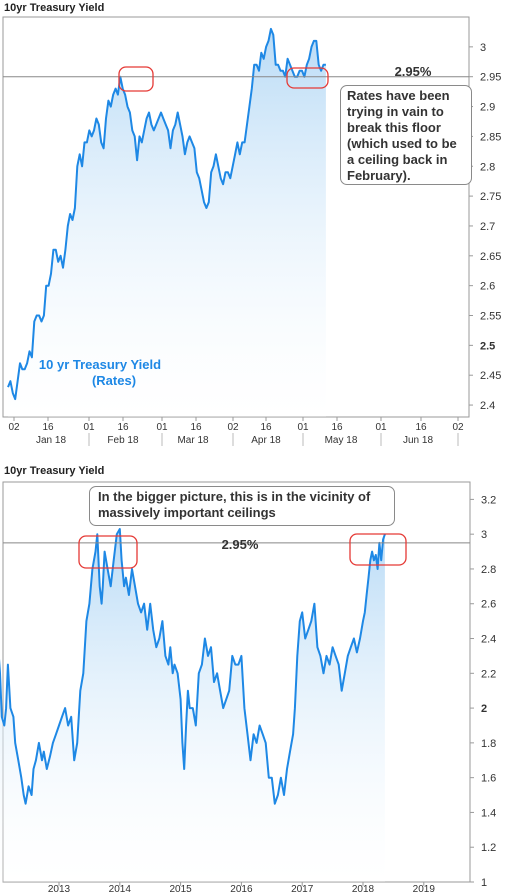 Image resolution: width=506 pixels, height=896 pixels. What do you see at coordinates (490, 137) in the screenshot?
I see `c1-ytick-label: 2.85` at bounding box center [490, 137].